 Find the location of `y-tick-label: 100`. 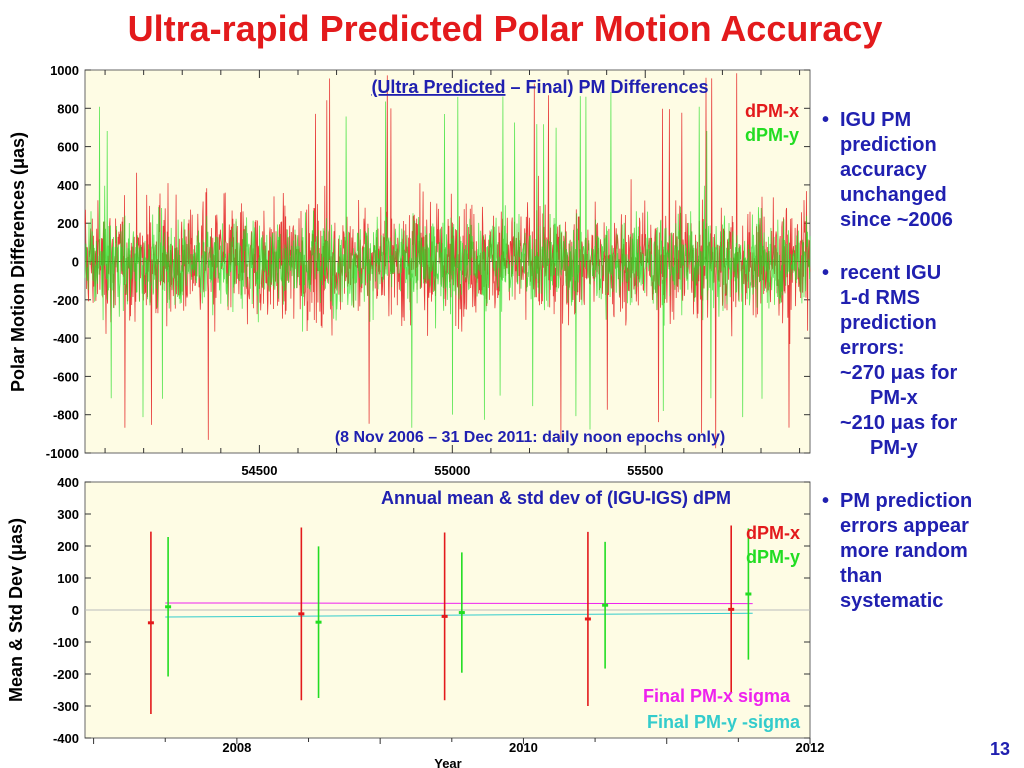

y-tick-label: 100 is located at coordinates (68, 578).